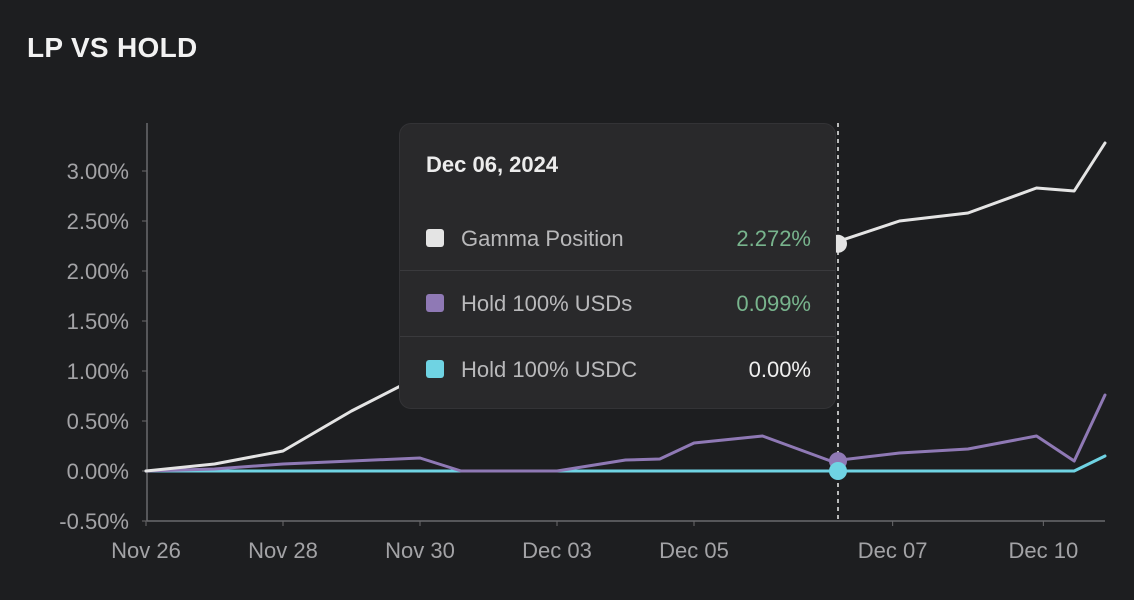 This screenshot has height=600, width=1134. Describe the element at coordinates (557, 550) in the screenshot. I see `x-tick-label: Dec 03` at that location.